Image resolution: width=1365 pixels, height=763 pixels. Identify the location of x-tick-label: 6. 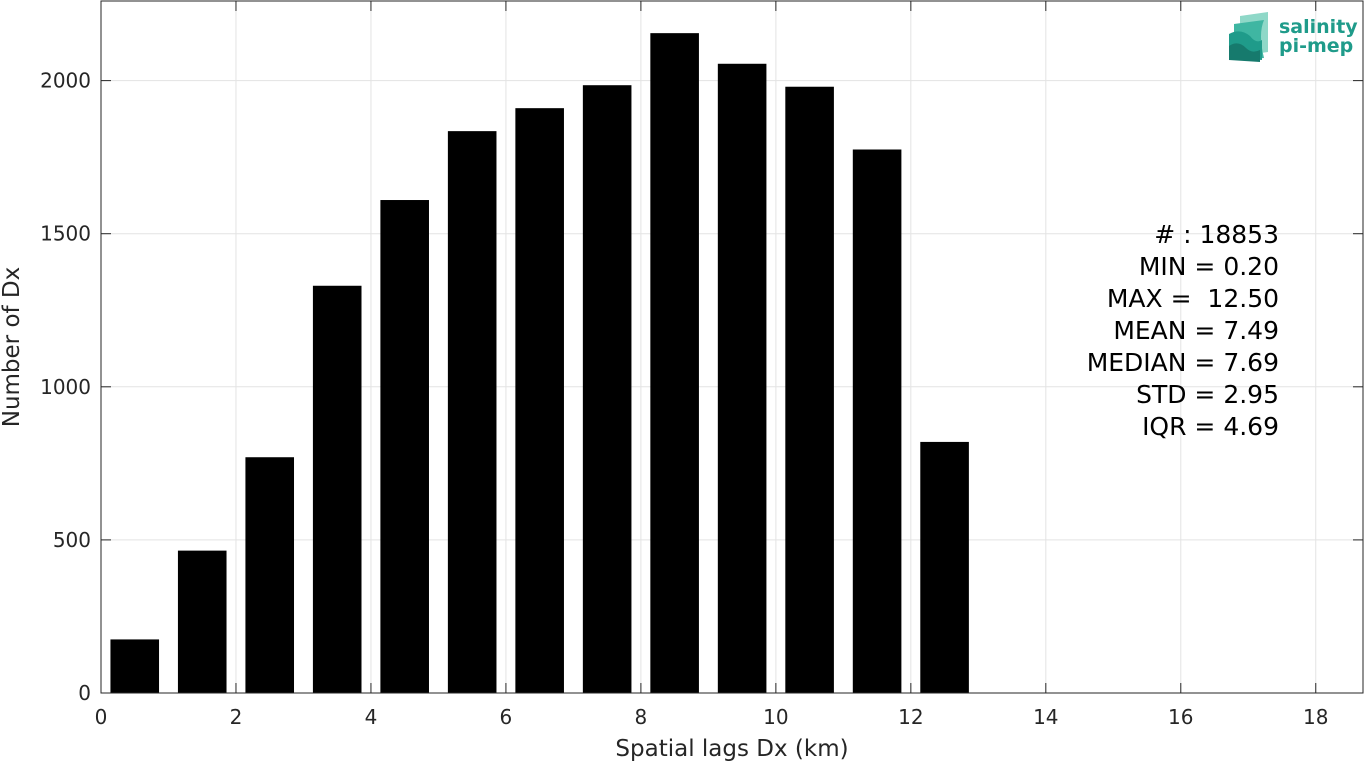
(506, 717).